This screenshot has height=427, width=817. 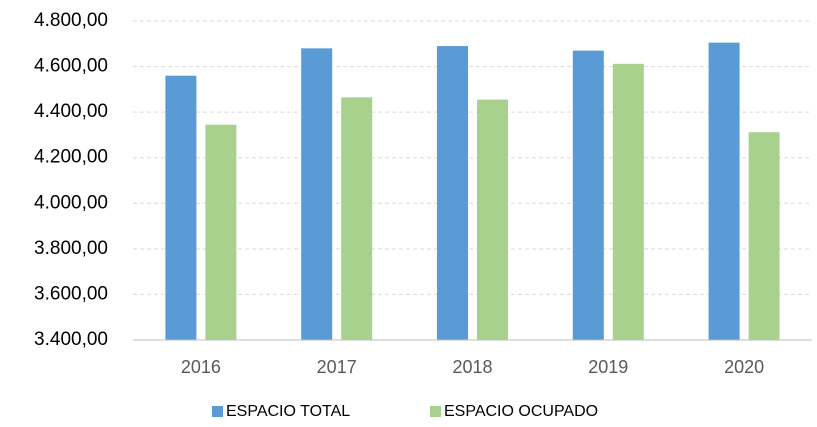 I want to click on x-tick-label: 2017, so click(x=337, y=367).